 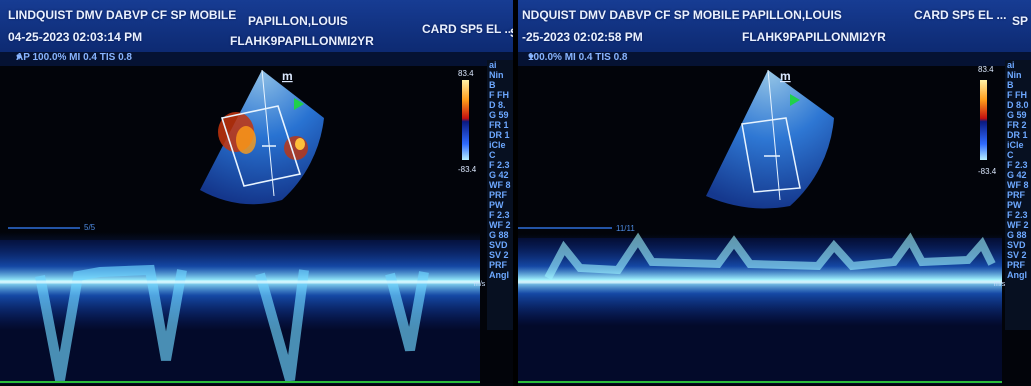 I want to click on right-doppler-spectrum, so click(x=760, y=280).